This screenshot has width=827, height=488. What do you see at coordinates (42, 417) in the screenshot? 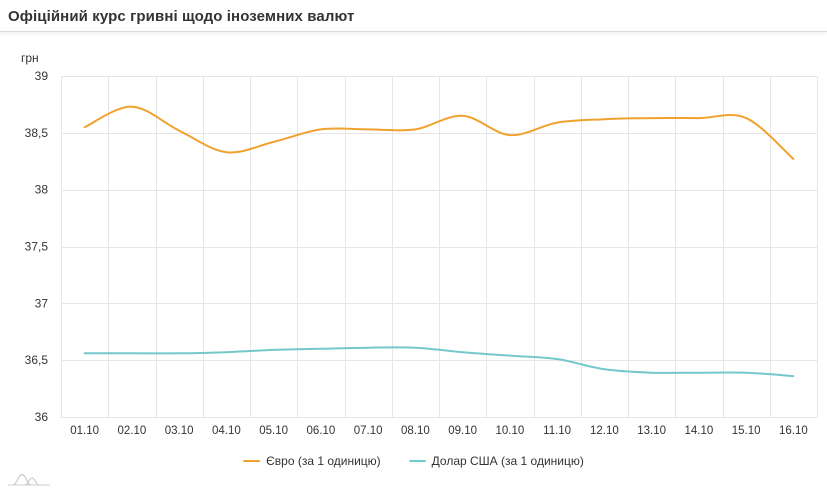
I see `y-tick-label: 36` at bounding box center [42, 417].